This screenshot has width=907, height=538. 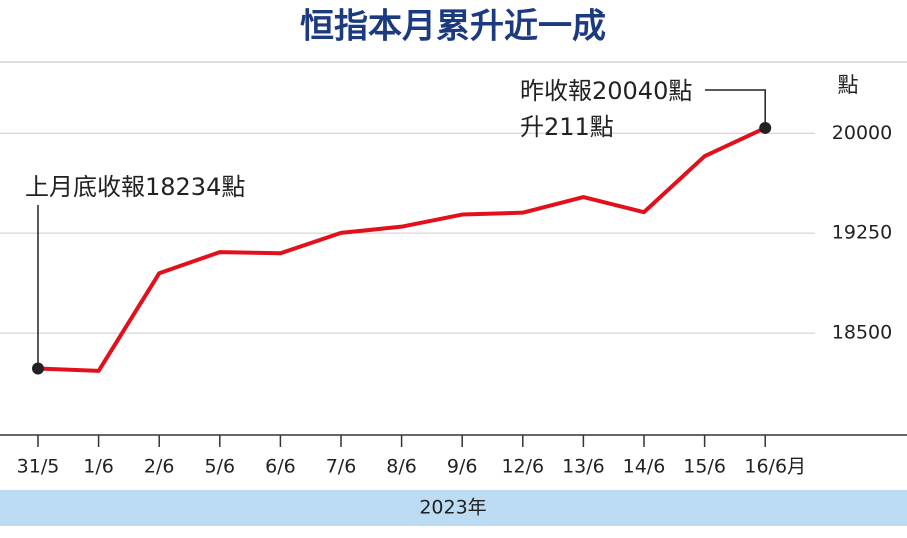 What do you see at coordinates (453, 27) in the screenshot?
I see `chart-title: 恒指本月累升近一成` at bounding box center [453, 27].